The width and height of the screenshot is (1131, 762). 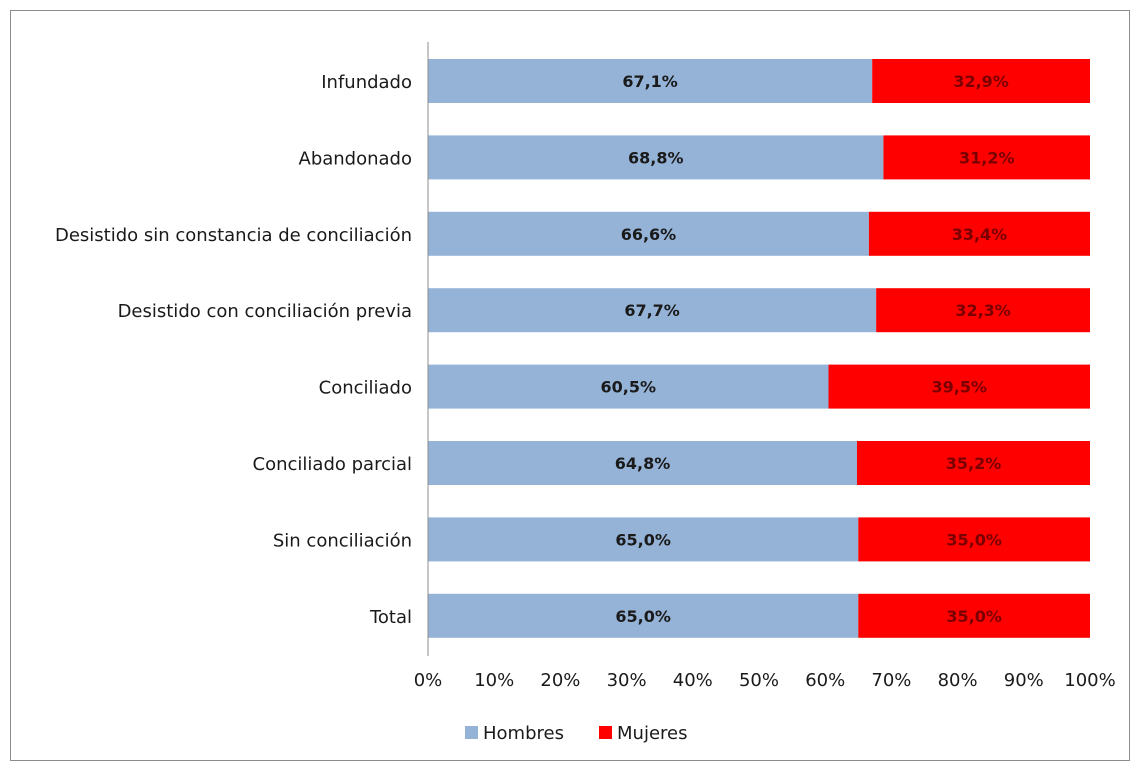 I want to click on data-label-mujeres-7: 35,0%, so click(x=974, y=616).